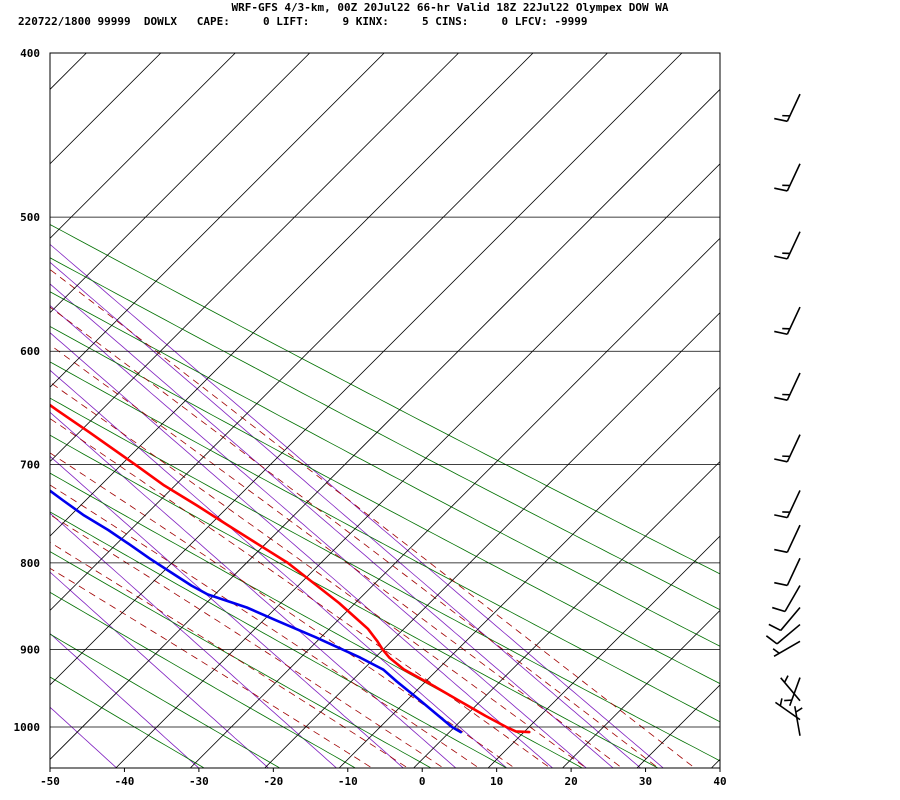 The height and width of the screenshot is (800, 900). What do you see at coordinates (719, 781) in the screenshot?
I see `x-tick-label: 40` at bounding box center [719, 781].